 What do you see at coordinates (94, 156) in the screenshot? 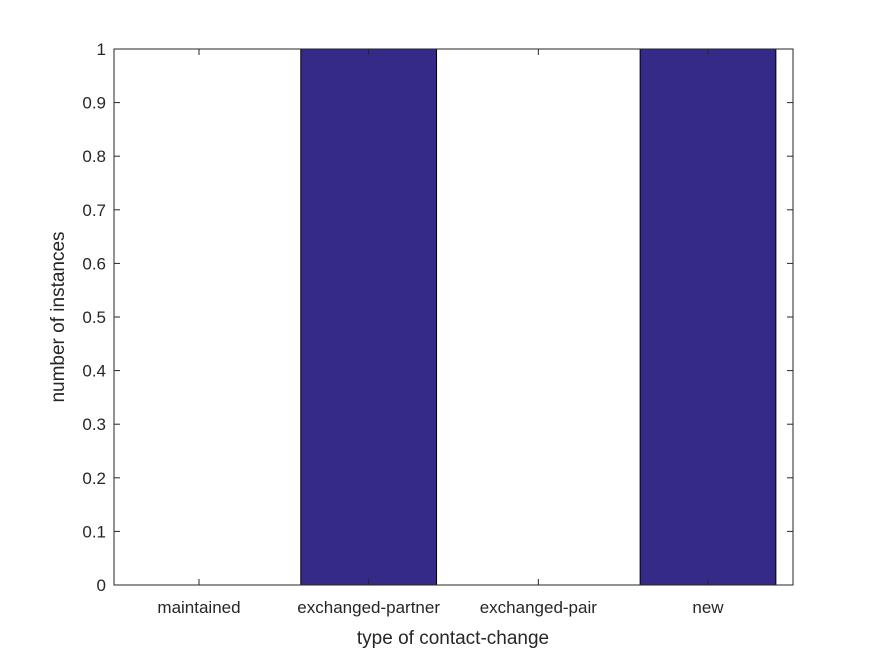
I see `y-tick-label: 0.8` at bounding box center [94, 156].